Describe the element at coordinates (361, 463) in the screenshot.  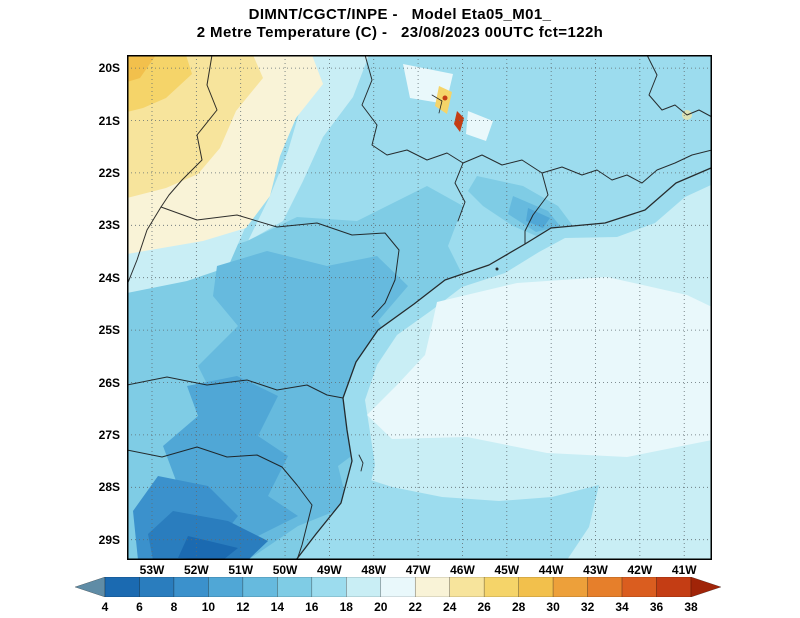
I see `island-florianopolis` at that location.